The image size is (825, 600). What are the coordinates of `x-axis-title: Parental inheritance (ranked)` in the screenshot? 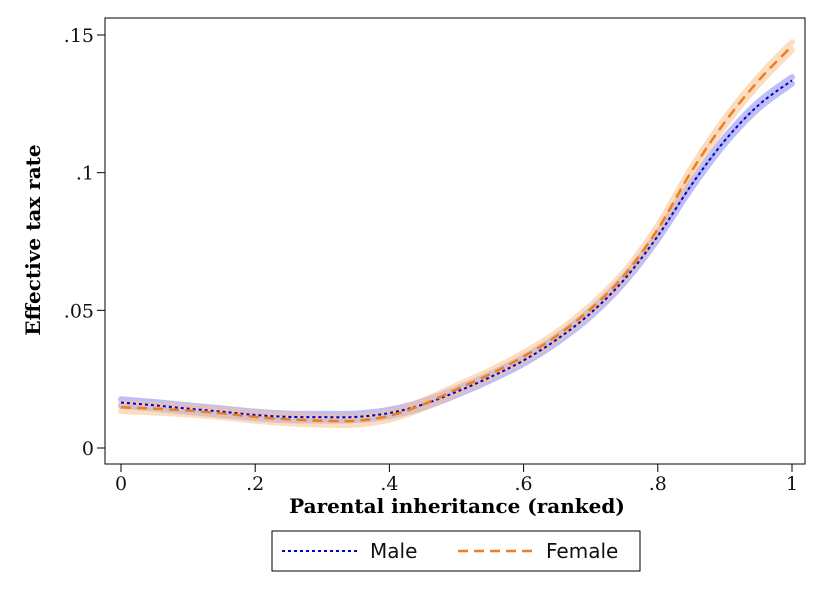 It's located at (457, 506).